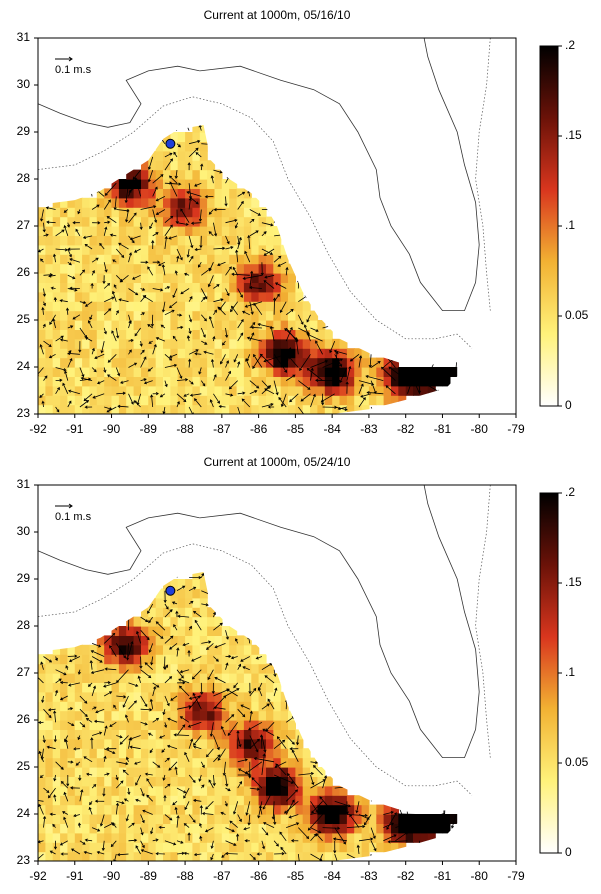 Image resolution: width=601 pixels, height=894 pixels. Describe the element at coordinates (185, 876) in the screenshot. I see `x-tick-label: -88` at that location.